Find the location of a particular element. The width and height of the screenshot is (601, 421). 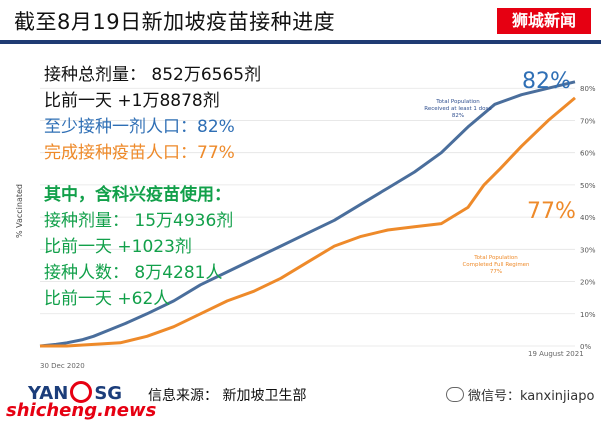

sinovac-doses-change: 比前一天 +1023剂 is located at coordinates (118, 247).